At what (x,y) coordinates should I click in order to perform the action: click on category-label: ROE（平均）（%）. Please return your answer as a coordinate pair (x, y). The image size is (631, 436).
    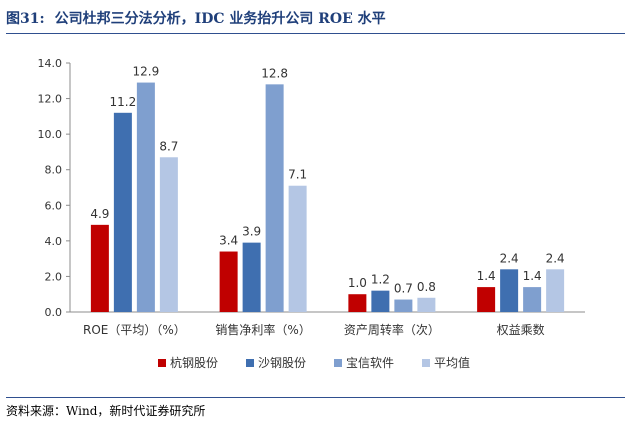
    Looking at the image, I should click on (134, 330).